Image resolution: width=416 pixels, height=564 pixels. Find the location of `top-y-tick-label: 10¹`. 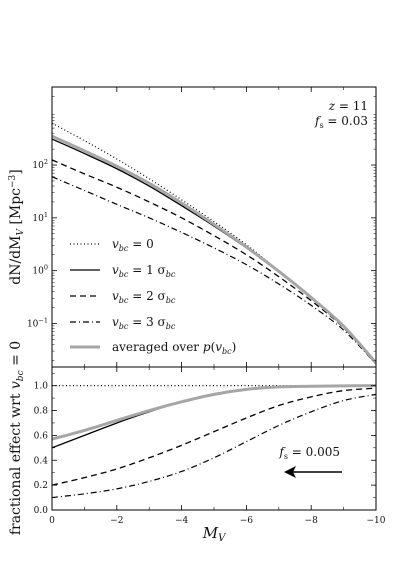

top-y-tick-label: 10¹ is located at coordinates (40, 217).